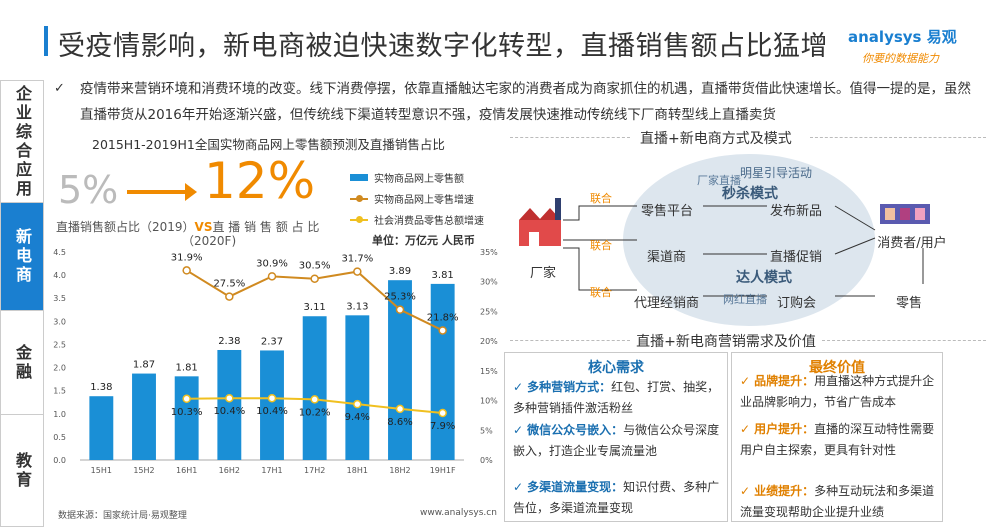  I want to click on chart-title: 2015H1-2019H1全国实物商品网上零售额预测及直播销售占比, so click(268, 144).